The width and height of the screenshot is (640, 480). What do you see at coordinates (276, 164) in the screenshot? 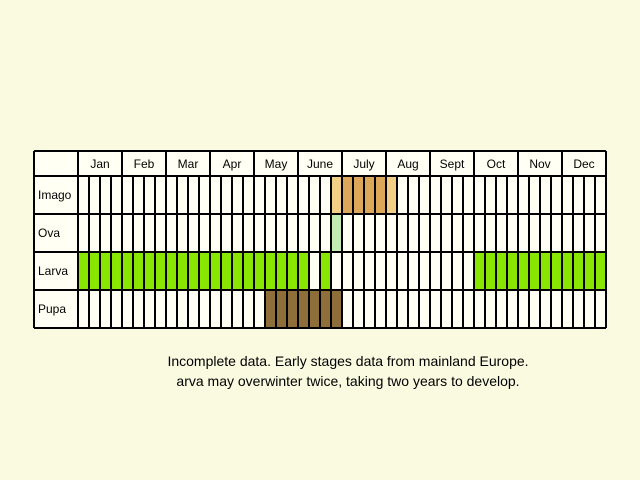
I see `month-label: May` at bounding box center [276, 164].